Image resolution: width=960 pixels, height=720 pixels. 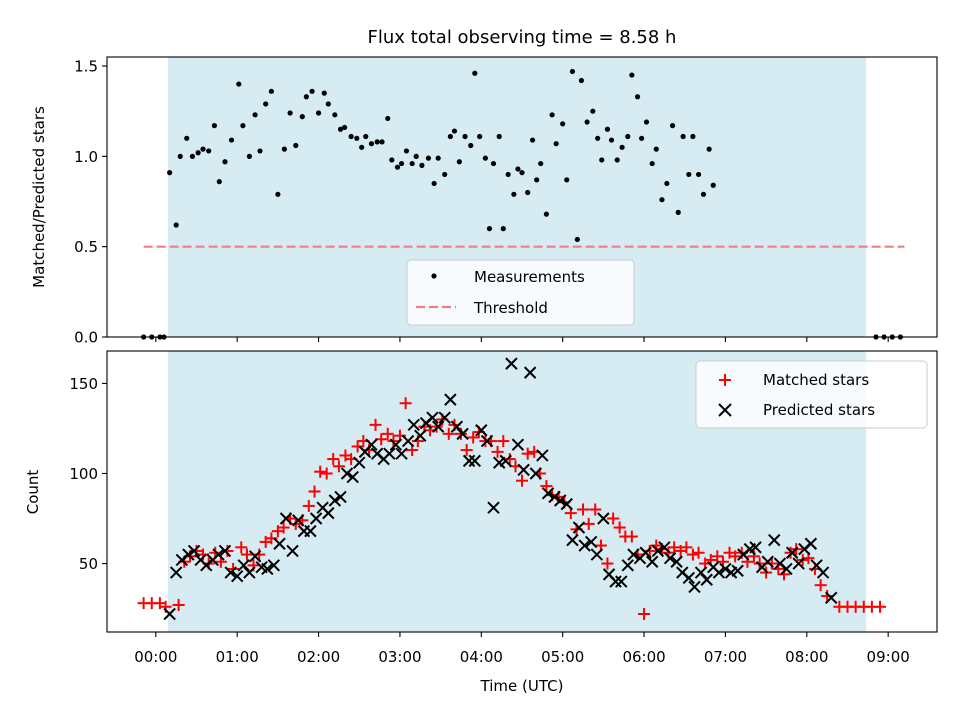 I want to click on time-x-tick-label: 05:00, so click(x=562, y=657).